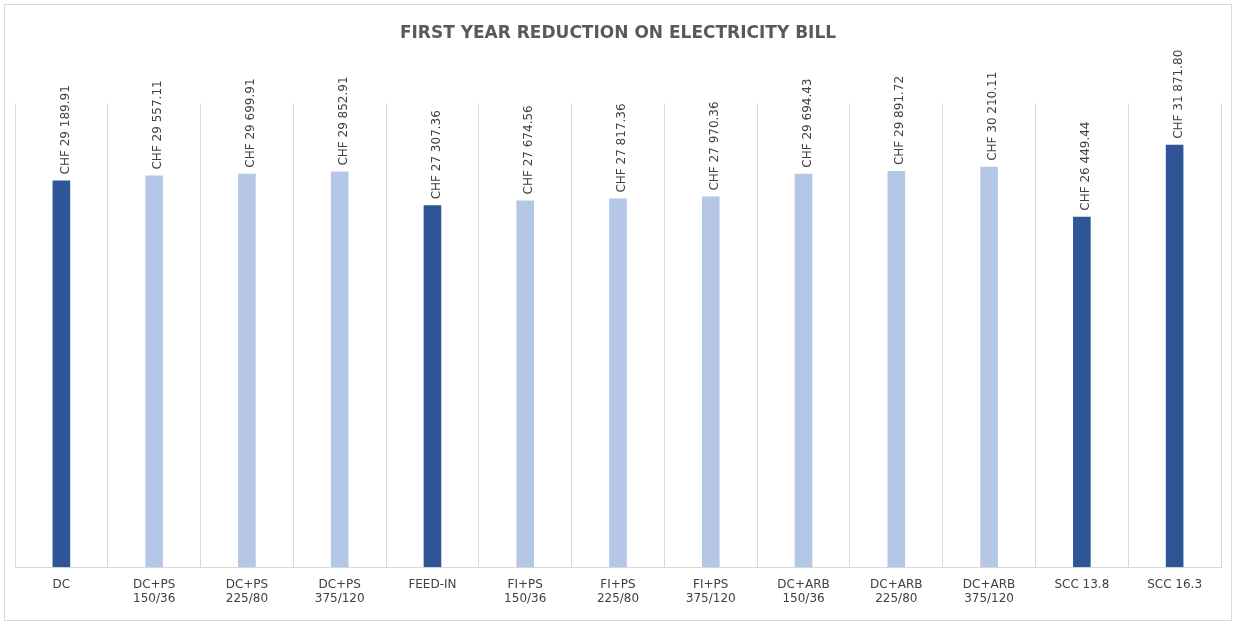 The height and width of the screenshot is (627, 1238). I want to click on data-label: CHF 29 694.43, so click(806, 123).